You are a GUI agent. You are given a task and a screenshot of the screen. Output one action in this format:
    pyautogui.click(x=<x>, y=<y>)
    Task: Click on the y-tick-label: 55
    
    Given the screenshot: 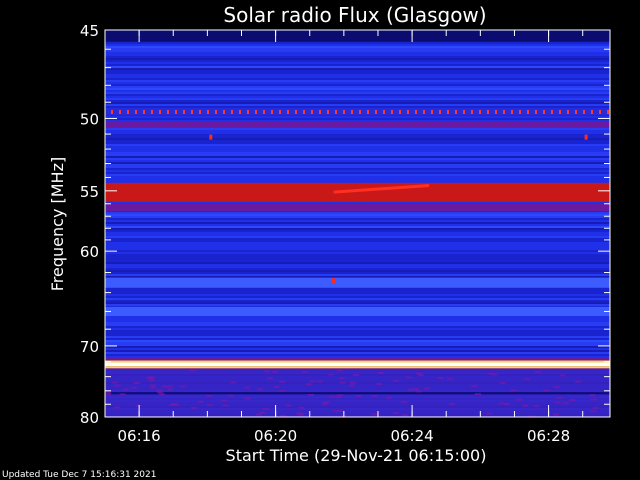 What is the action you would take?
    pyautogui.click(x=89, y=192)
    